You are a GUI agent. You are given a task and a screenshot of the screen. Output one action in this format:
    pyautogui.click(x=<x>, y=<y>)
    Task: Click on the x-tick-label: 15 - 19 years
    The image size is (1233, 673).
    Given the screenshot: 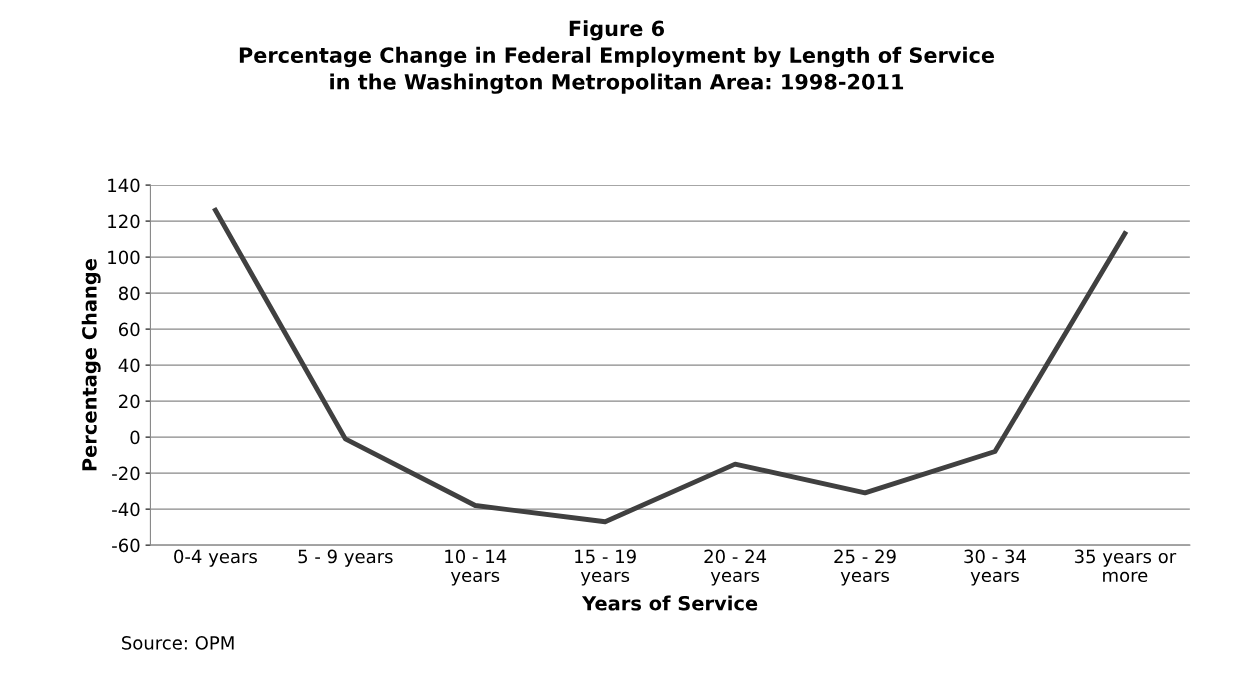 What is the action you would take?
    pyautogui.click(x=605, y=567)
    